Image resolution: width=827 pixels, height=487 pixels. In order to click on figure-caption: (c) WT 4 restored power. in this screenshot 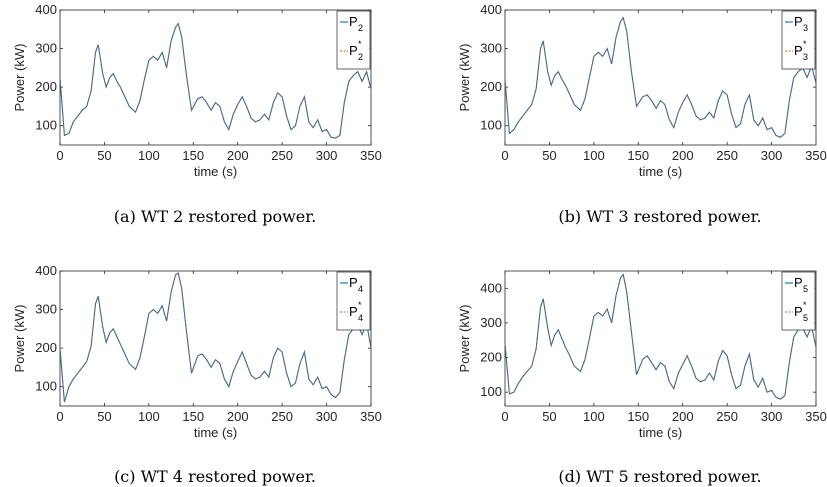, I will do `click(215, 476)`.